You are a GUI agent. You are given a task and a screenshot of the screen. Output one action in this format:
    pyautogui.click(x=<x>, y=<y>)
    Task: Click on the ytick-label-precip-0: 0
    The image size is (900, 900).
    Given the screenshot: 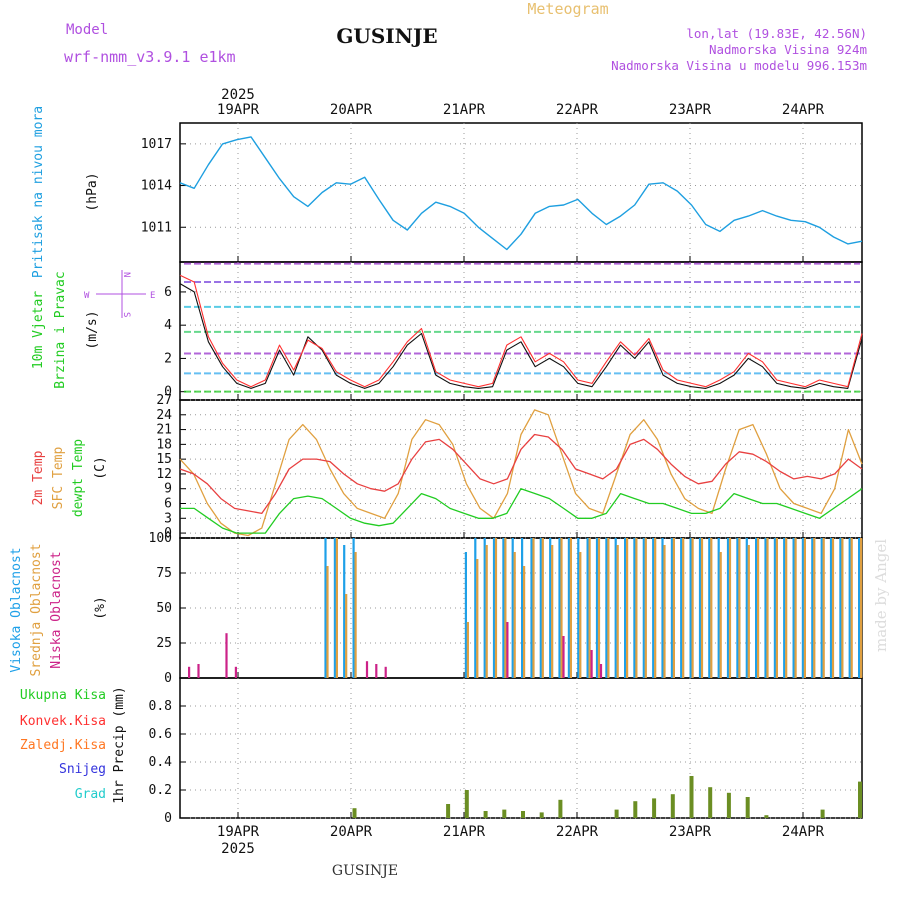 What is the action you would take?
    pyautogui.click(x=168, y=818)
    